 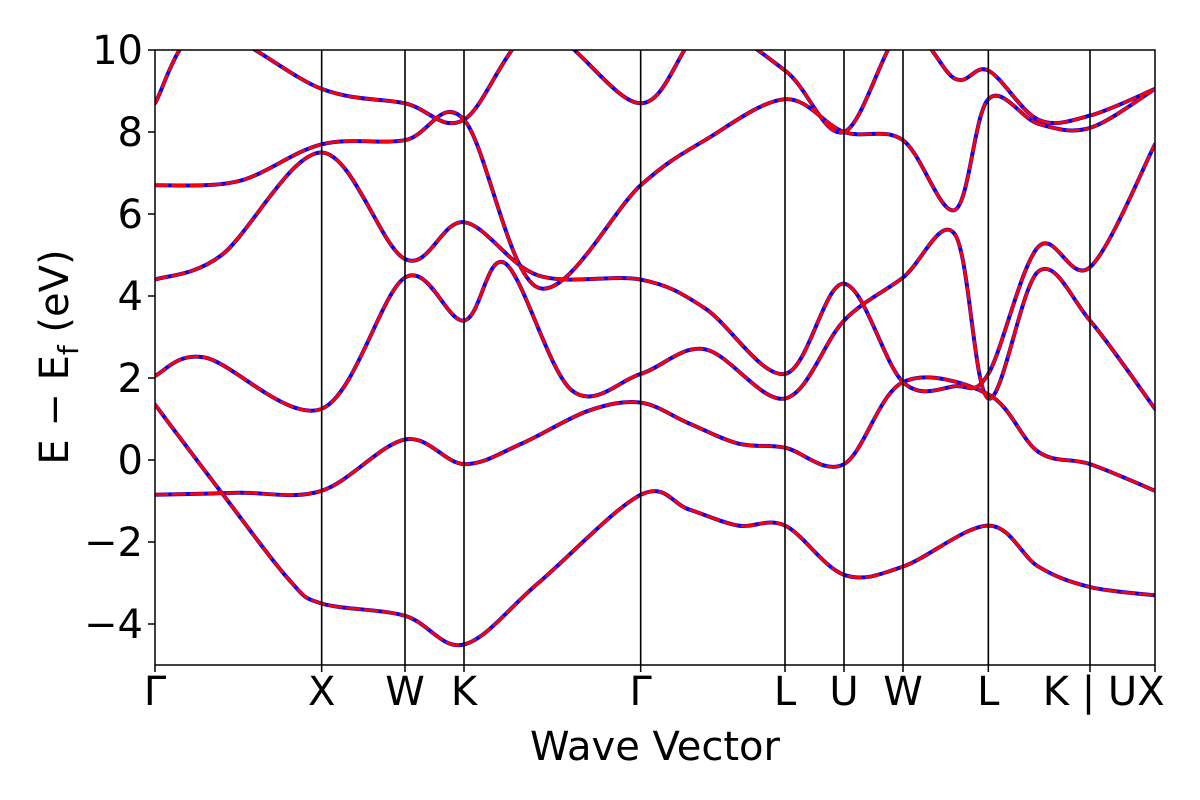 What do you see at coordinates (130, 379) in the screenshot?
I see `y-tick-label: 2` at bounding box center [130, 379].